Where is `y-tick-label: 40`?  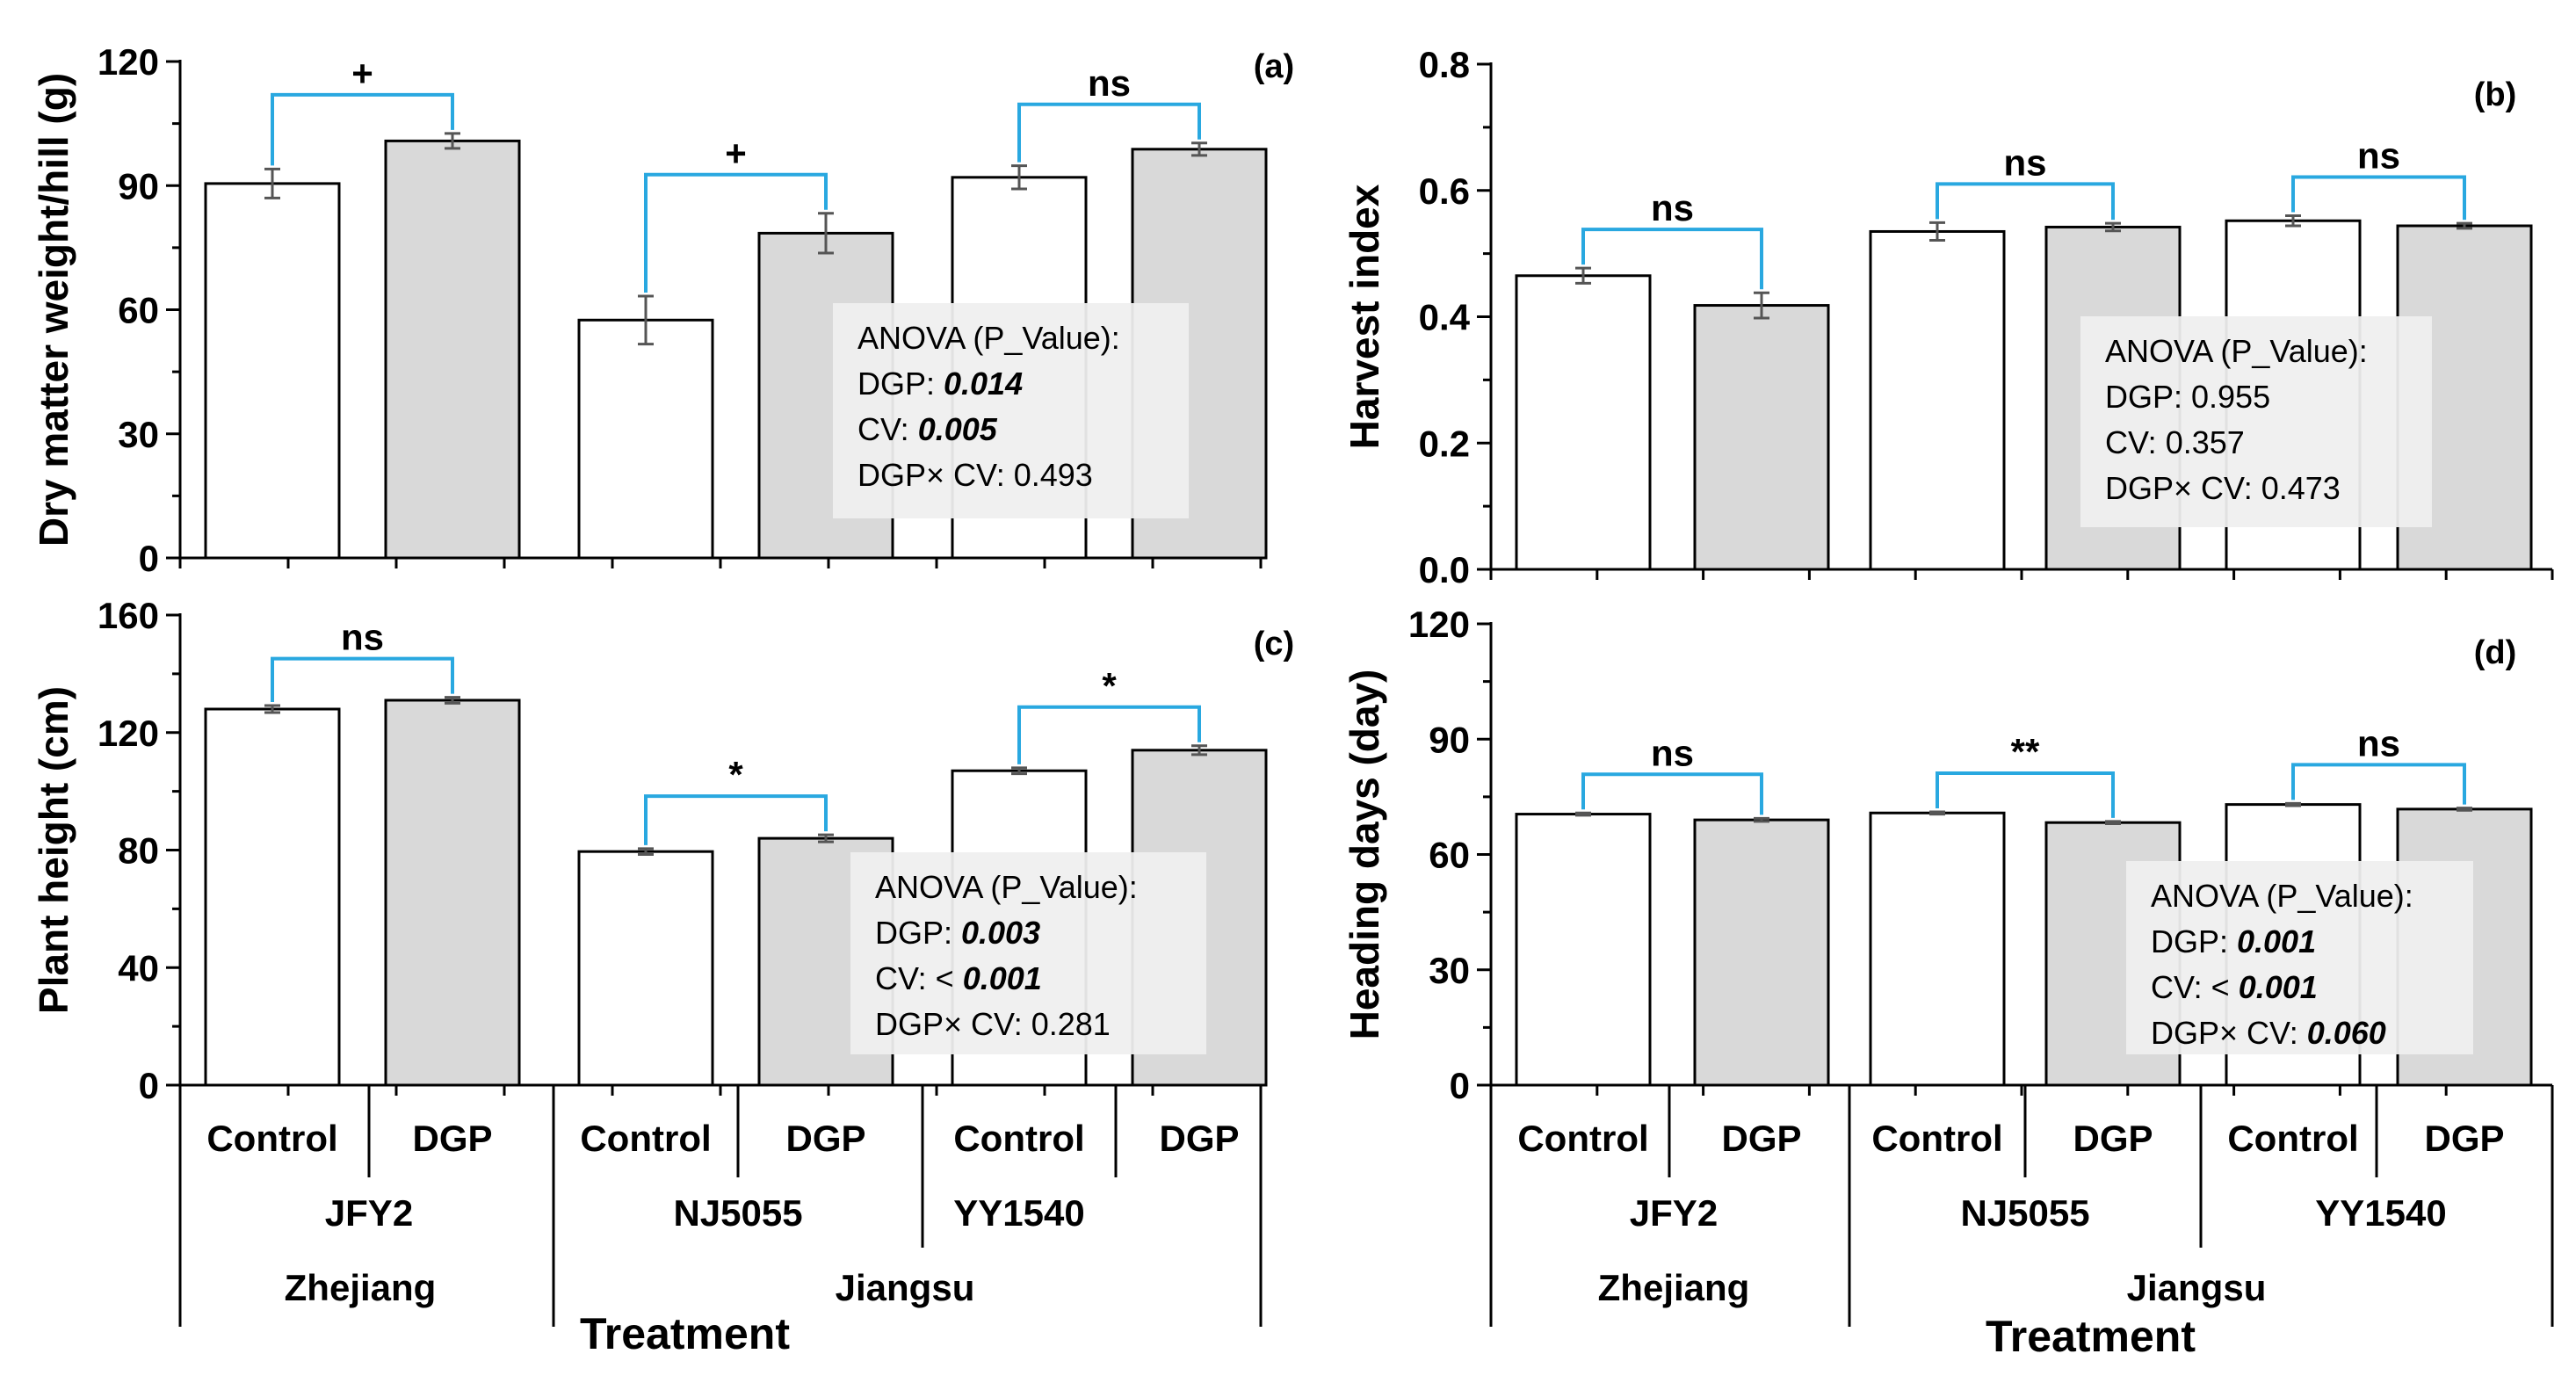 y-tick-label: 40 is located at coordinates (138, 967).